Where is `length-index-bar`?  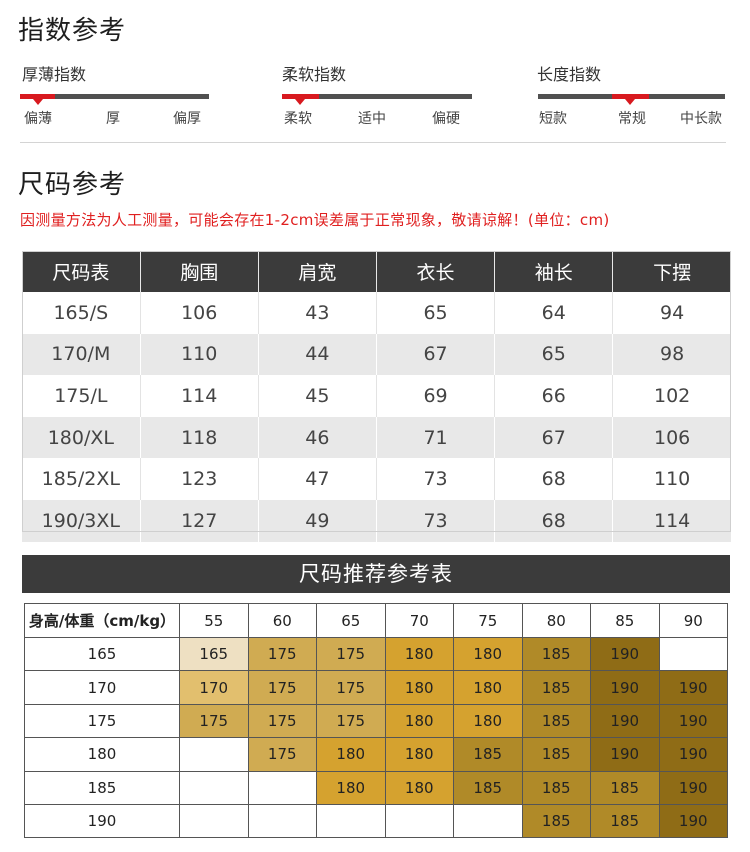
length-index-bar is located at coordinates (631, 99).